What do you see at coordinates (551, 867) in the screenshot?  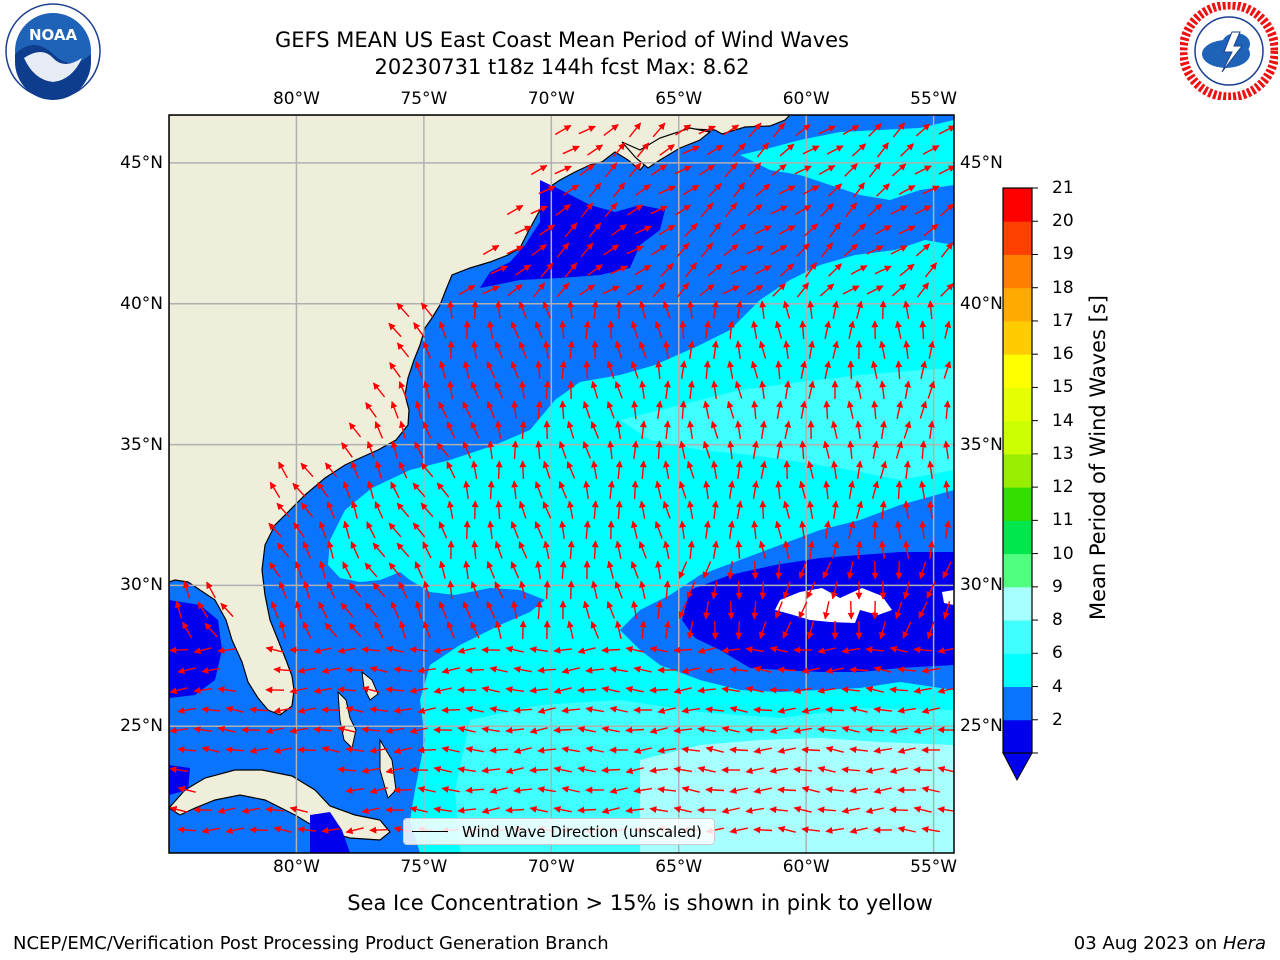 I see `lon-tick-bottom: 70°W` at bounding box center [551, 867].